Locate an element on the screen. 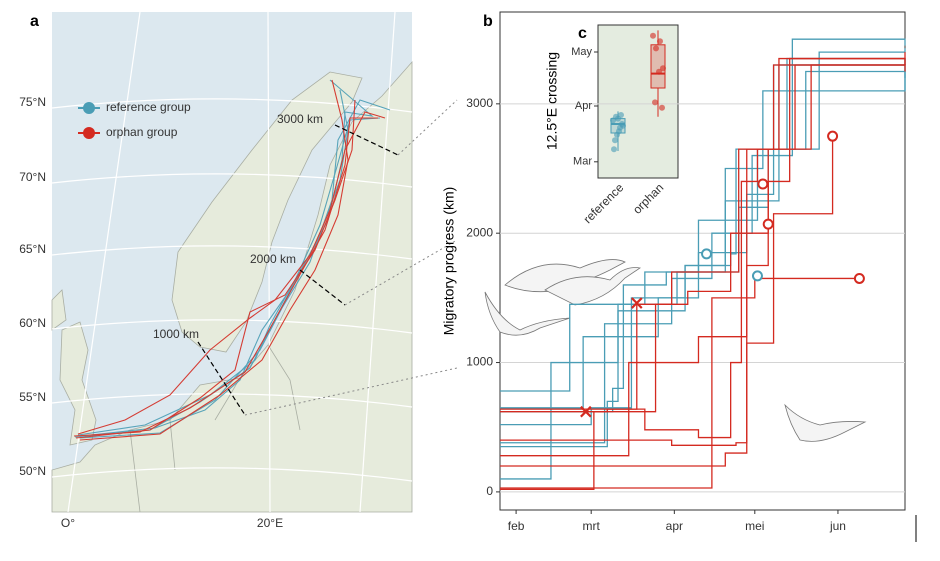  connectors is located at coordinates (351, 257).